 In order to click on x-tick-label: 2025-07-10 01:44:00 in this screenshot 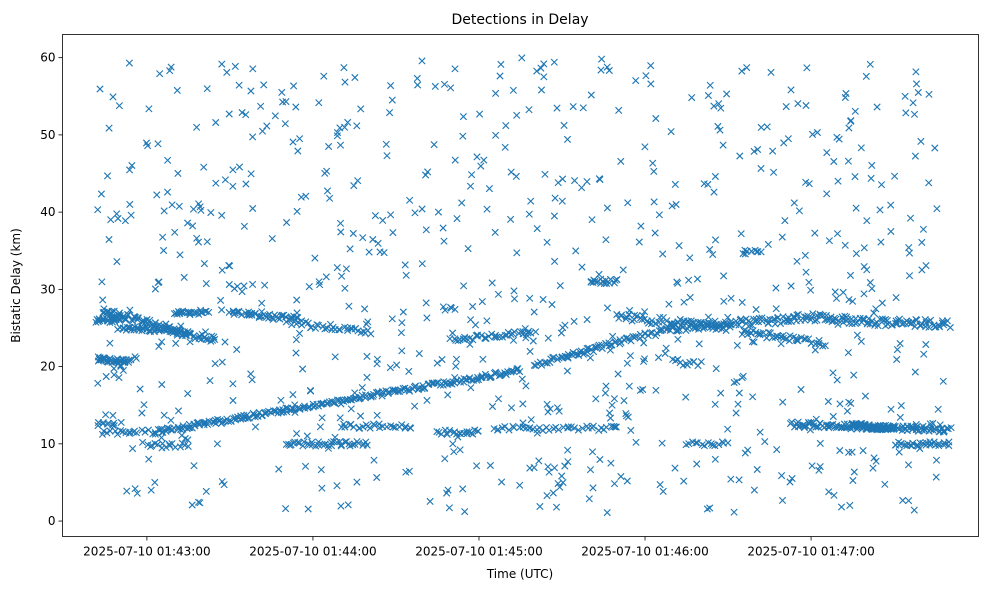, I will do `click(312, 552)`.